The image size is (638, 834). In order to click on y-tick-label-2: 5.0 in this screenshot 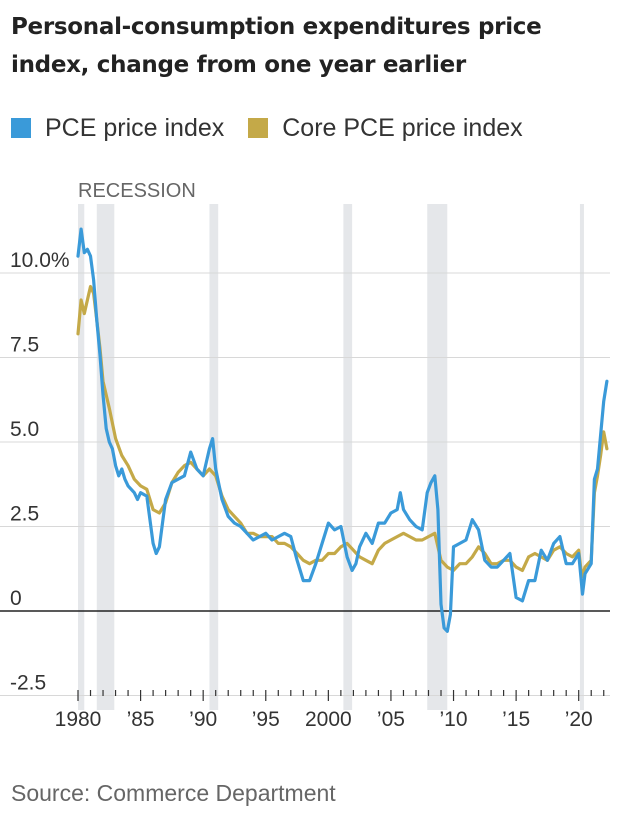, I will do `click(24, 429)`.